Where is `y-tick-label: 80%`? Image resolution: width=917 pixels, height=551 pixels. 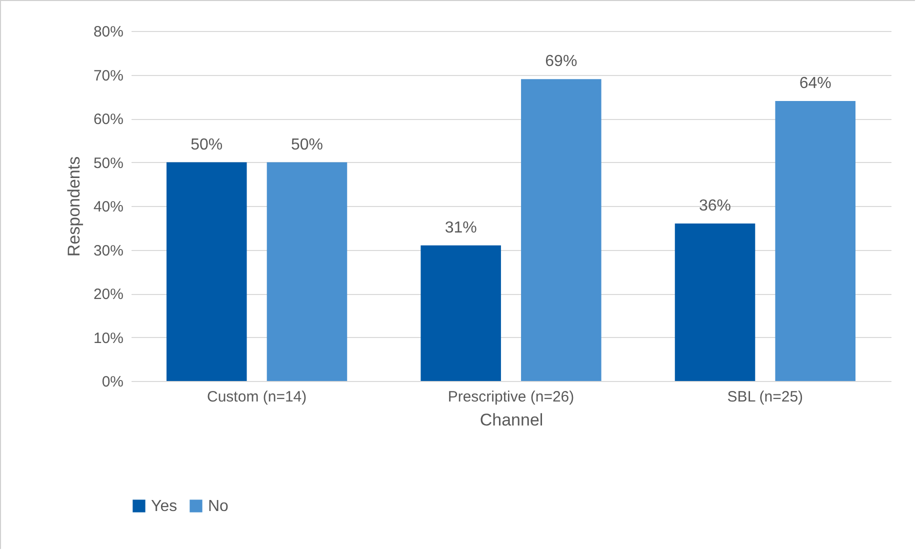
y-tick-label: 80% is located at coordinates (108, 32).